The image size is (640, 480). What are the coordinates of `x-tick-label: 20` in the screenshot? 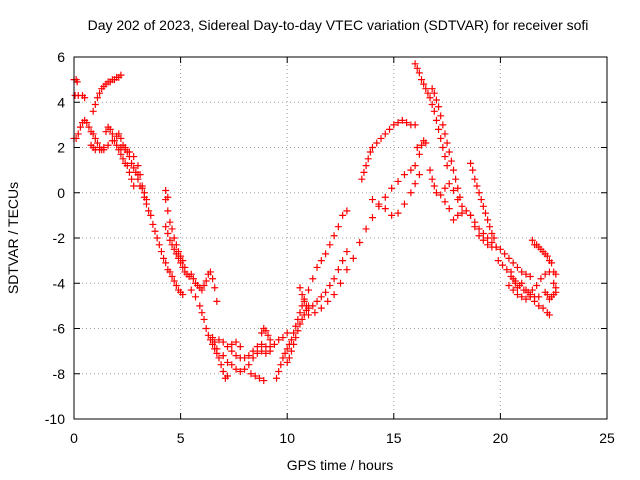 It's located at (501, 438).